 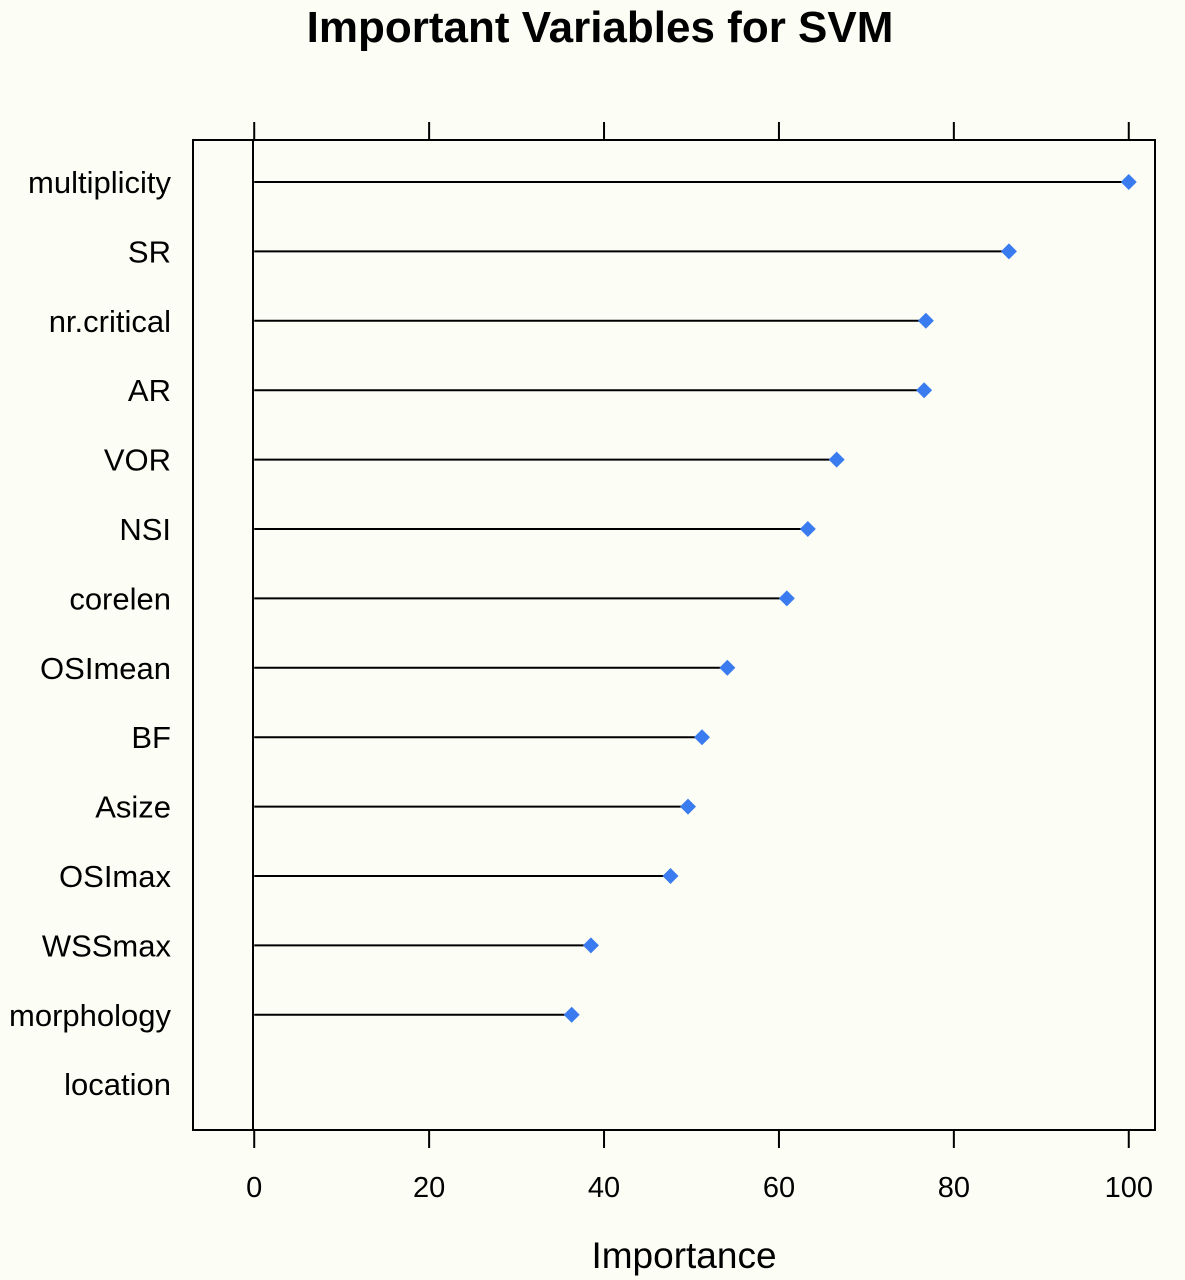 I want to click on bottom-axis-ticks, so click(x=691, y=1139).